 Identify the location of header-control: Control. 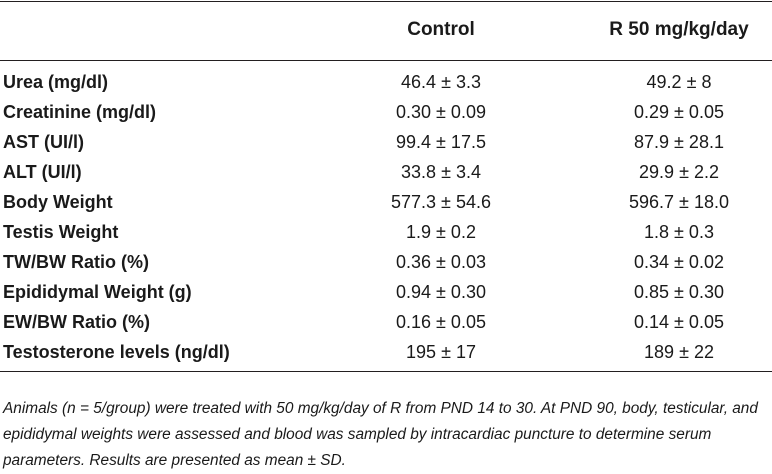
(441, 29).